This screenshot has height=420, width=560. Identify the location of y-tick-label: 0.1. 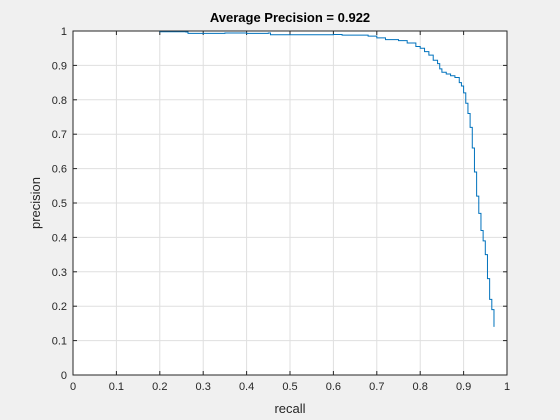
(59, 342).